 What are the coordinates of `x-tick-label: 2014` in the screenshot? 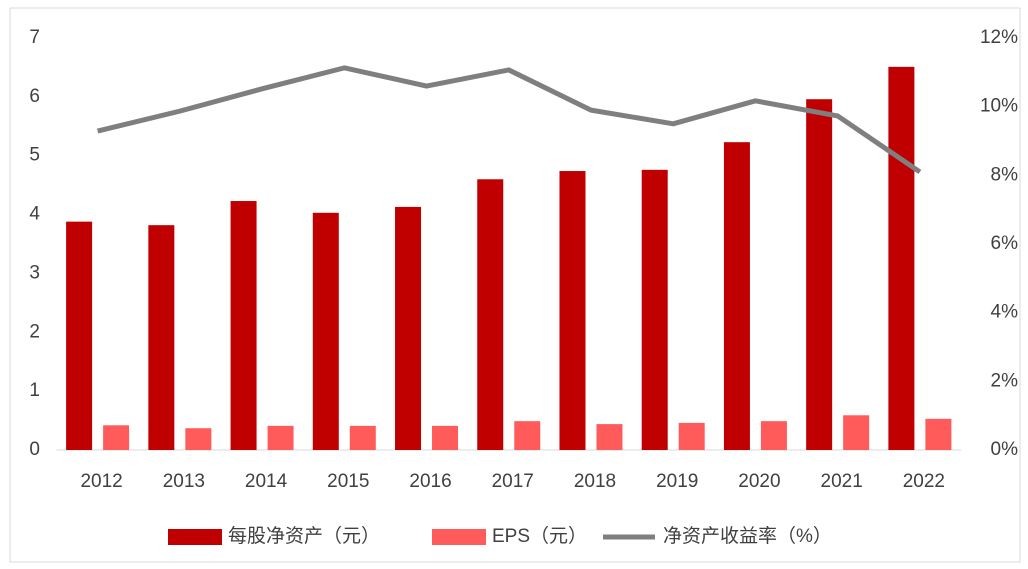 It's located at (266, 481).